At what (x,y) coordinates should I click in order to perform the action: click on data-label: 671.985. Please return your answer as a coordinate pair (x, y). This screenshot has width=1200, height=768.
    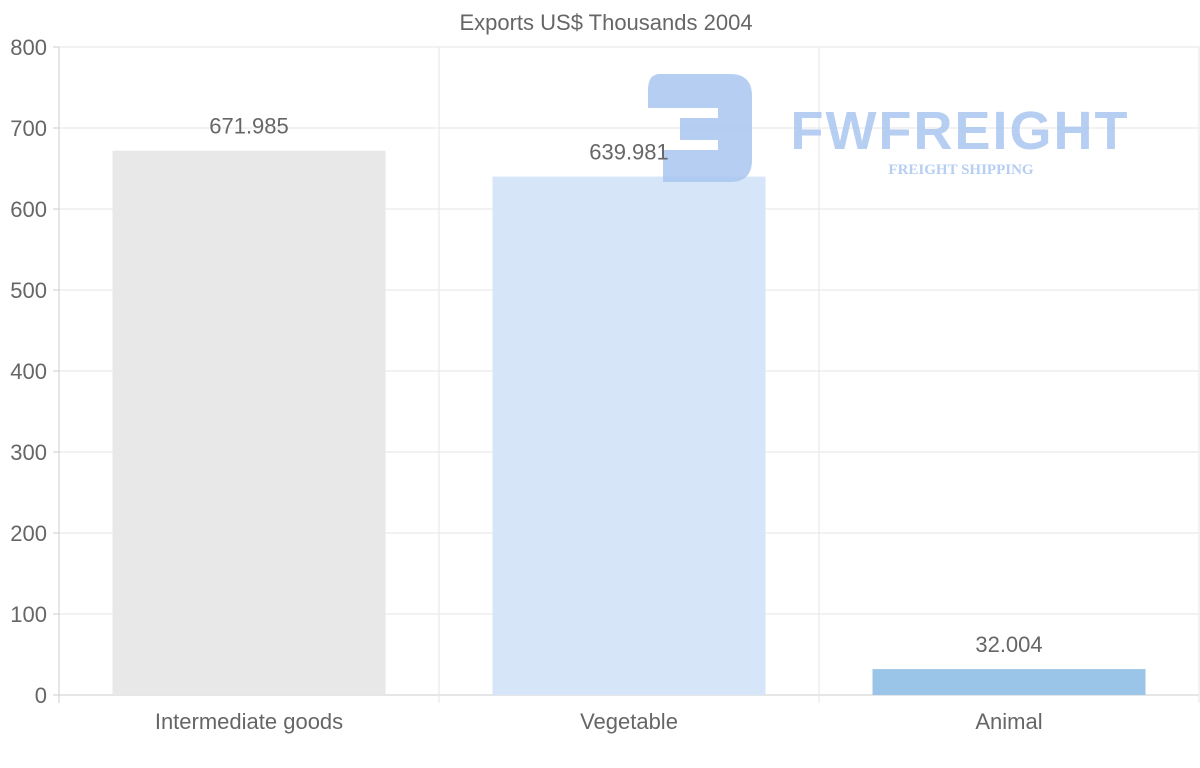
    Looking at the image, I should click on (249, 126).